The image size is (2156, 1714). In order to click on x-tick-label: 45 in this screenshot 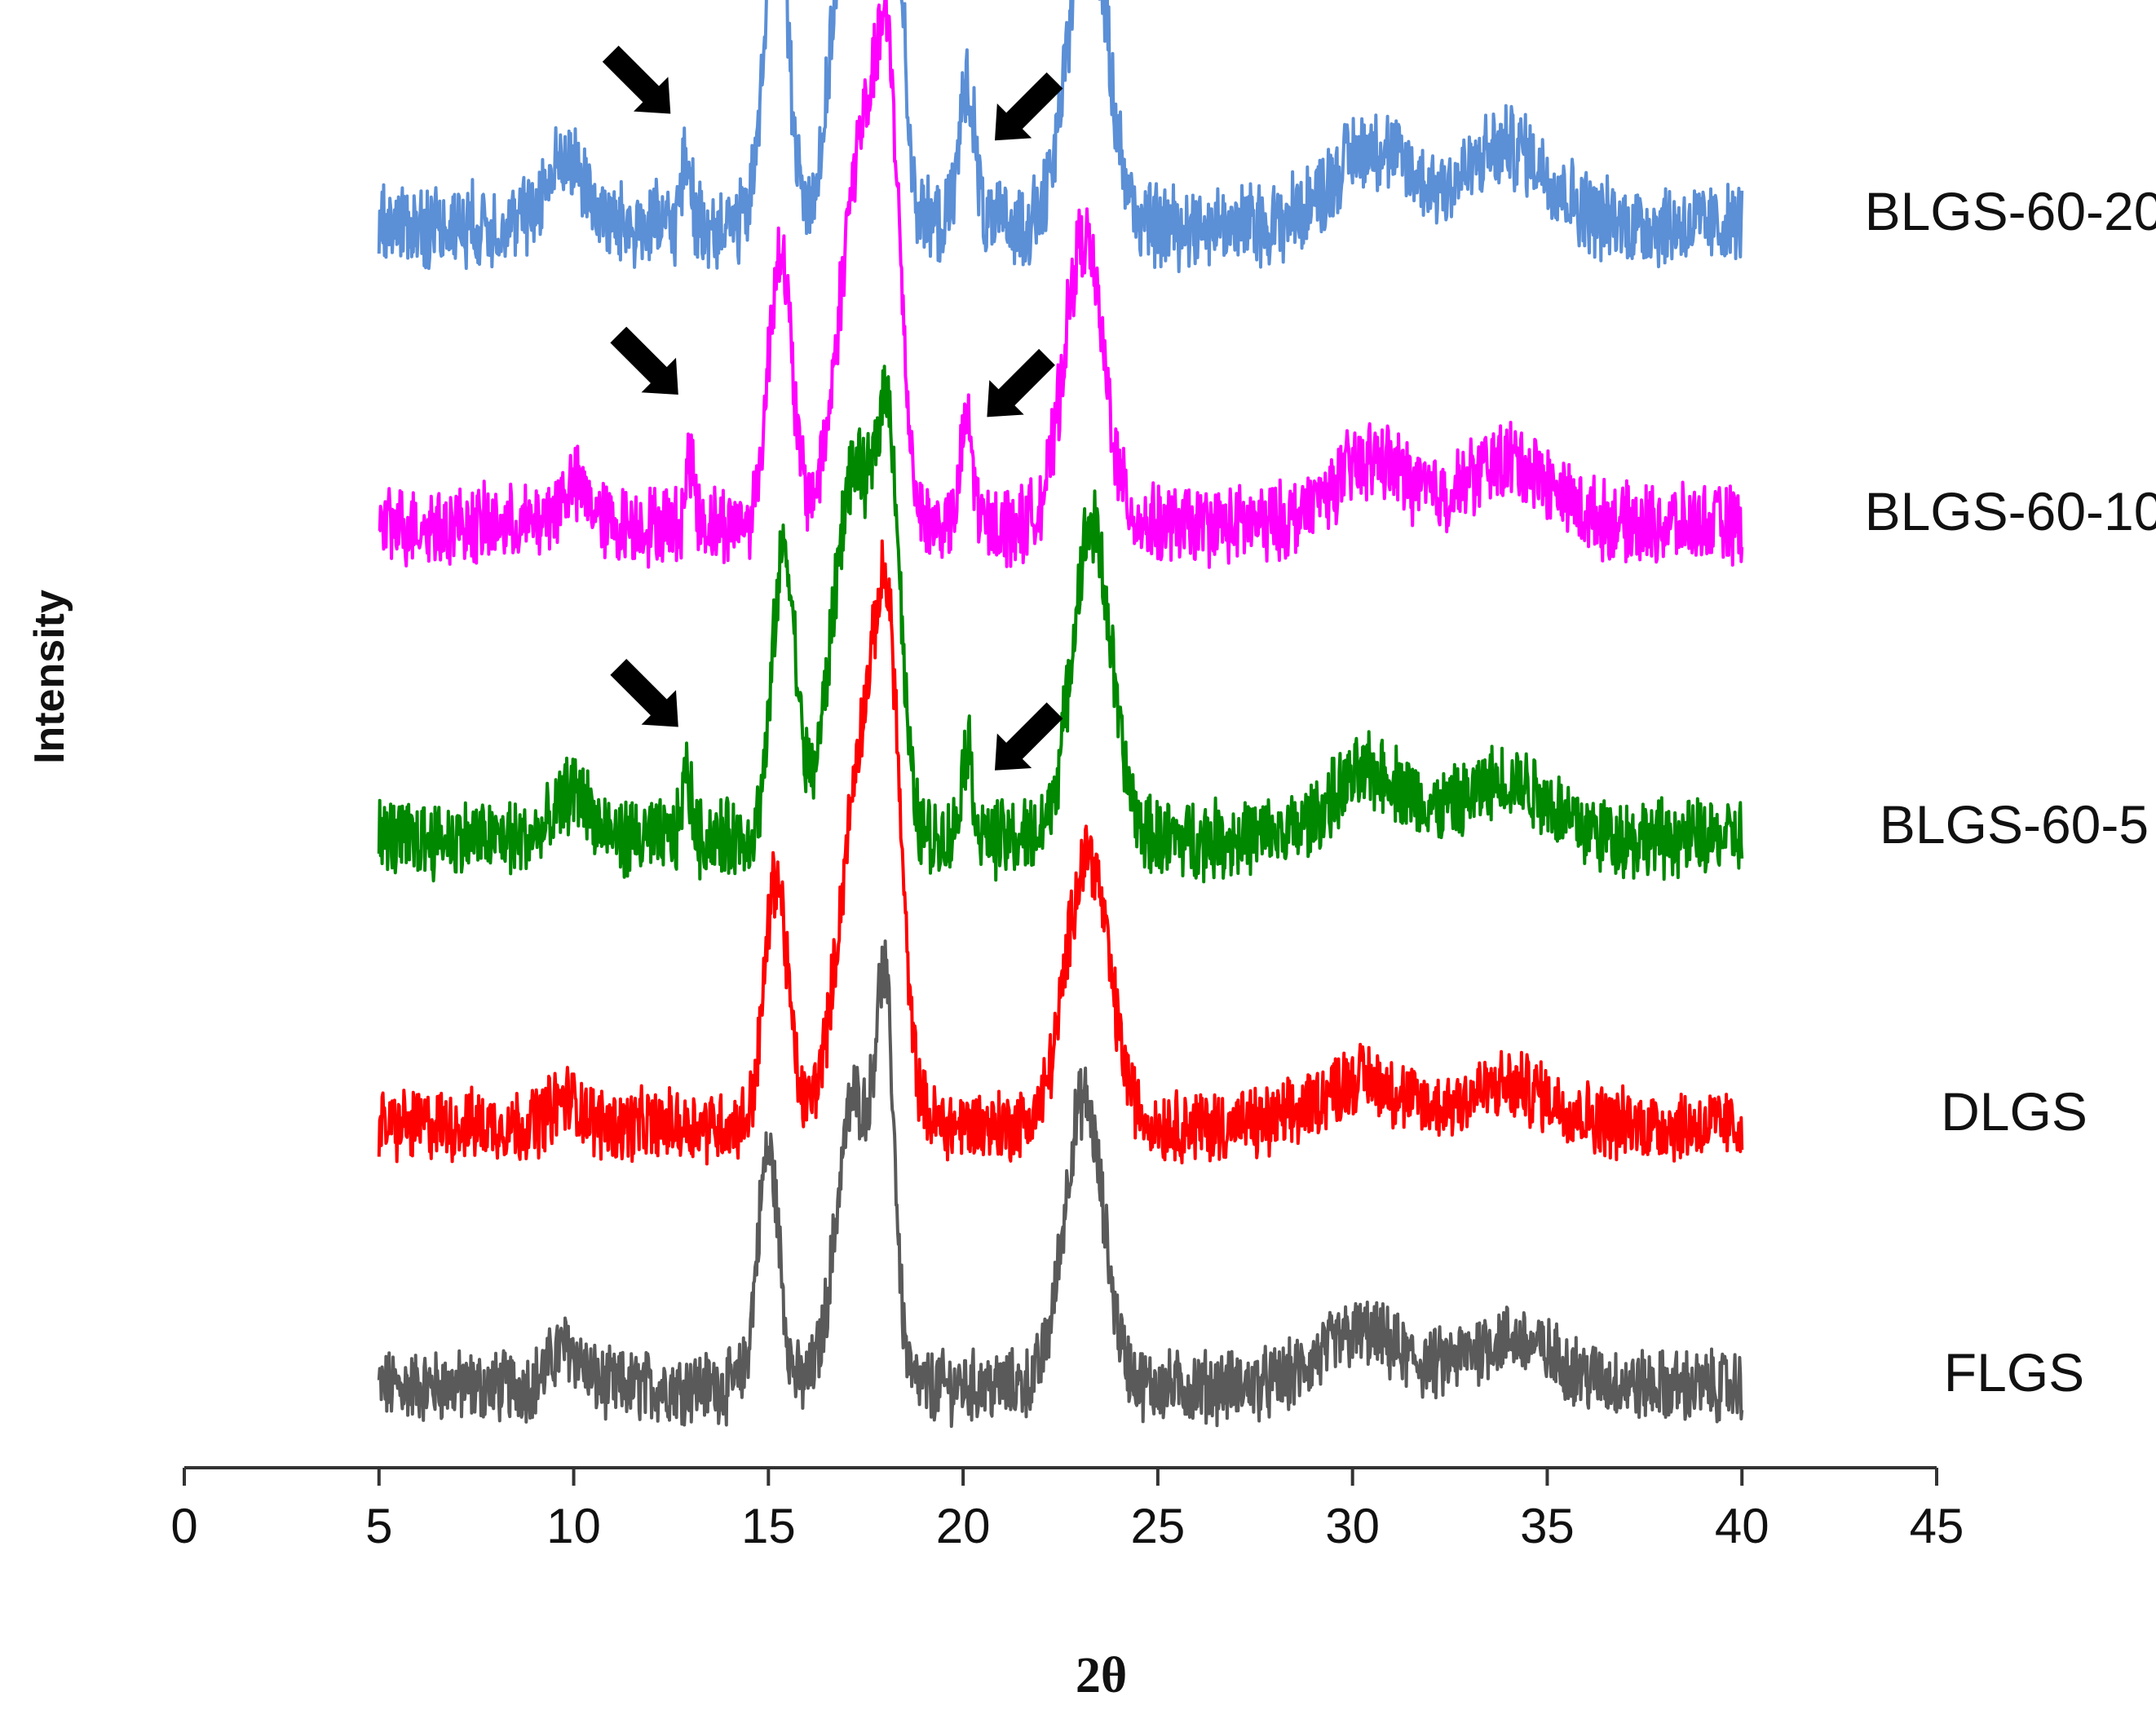, I will do `click(1937, 1526)`.